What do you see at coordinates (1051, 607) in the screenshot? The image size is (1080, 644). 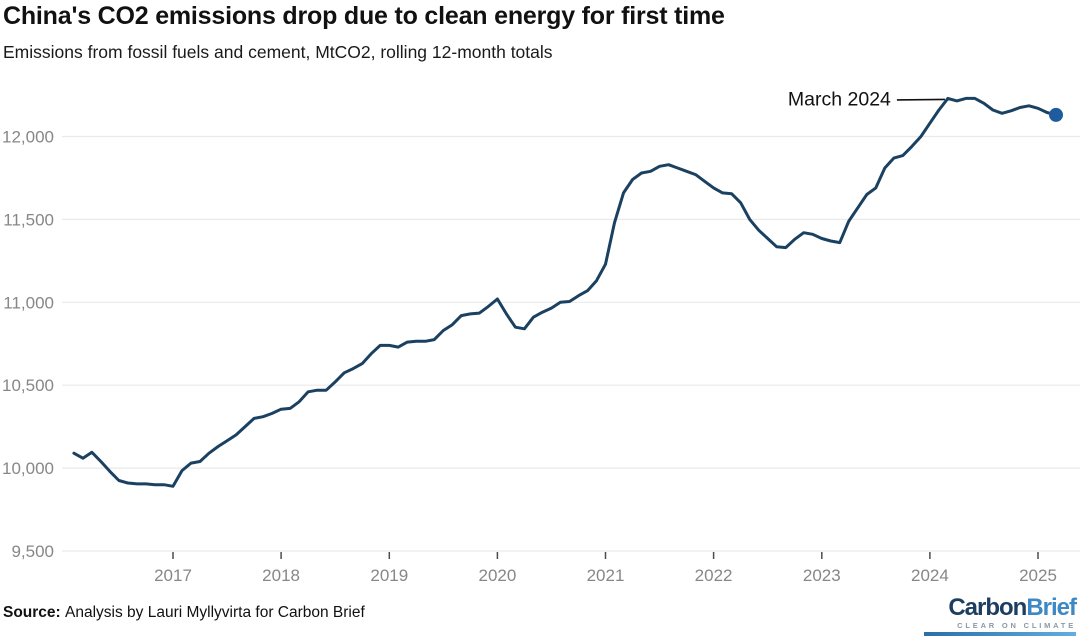 I see `logo-word-brief: Brief` at bounding box center [1051, 607].